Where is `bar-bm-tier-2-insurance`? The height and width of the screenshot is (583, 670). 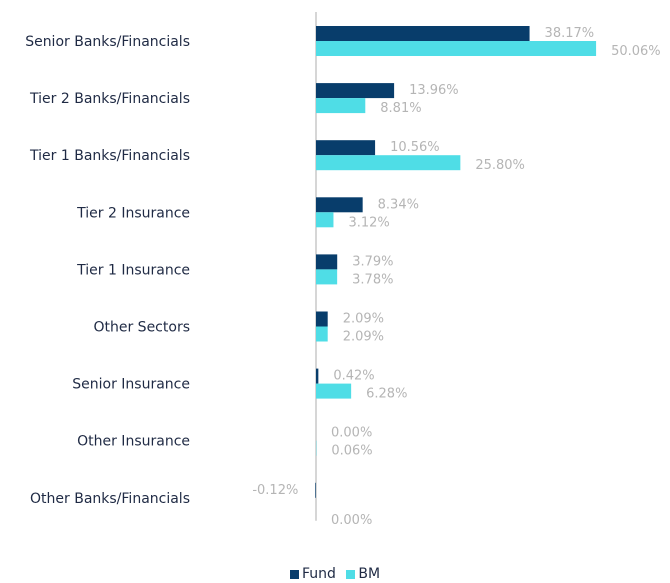
bar-bm-tier-2-insurance is located at coordinates (324, 219).